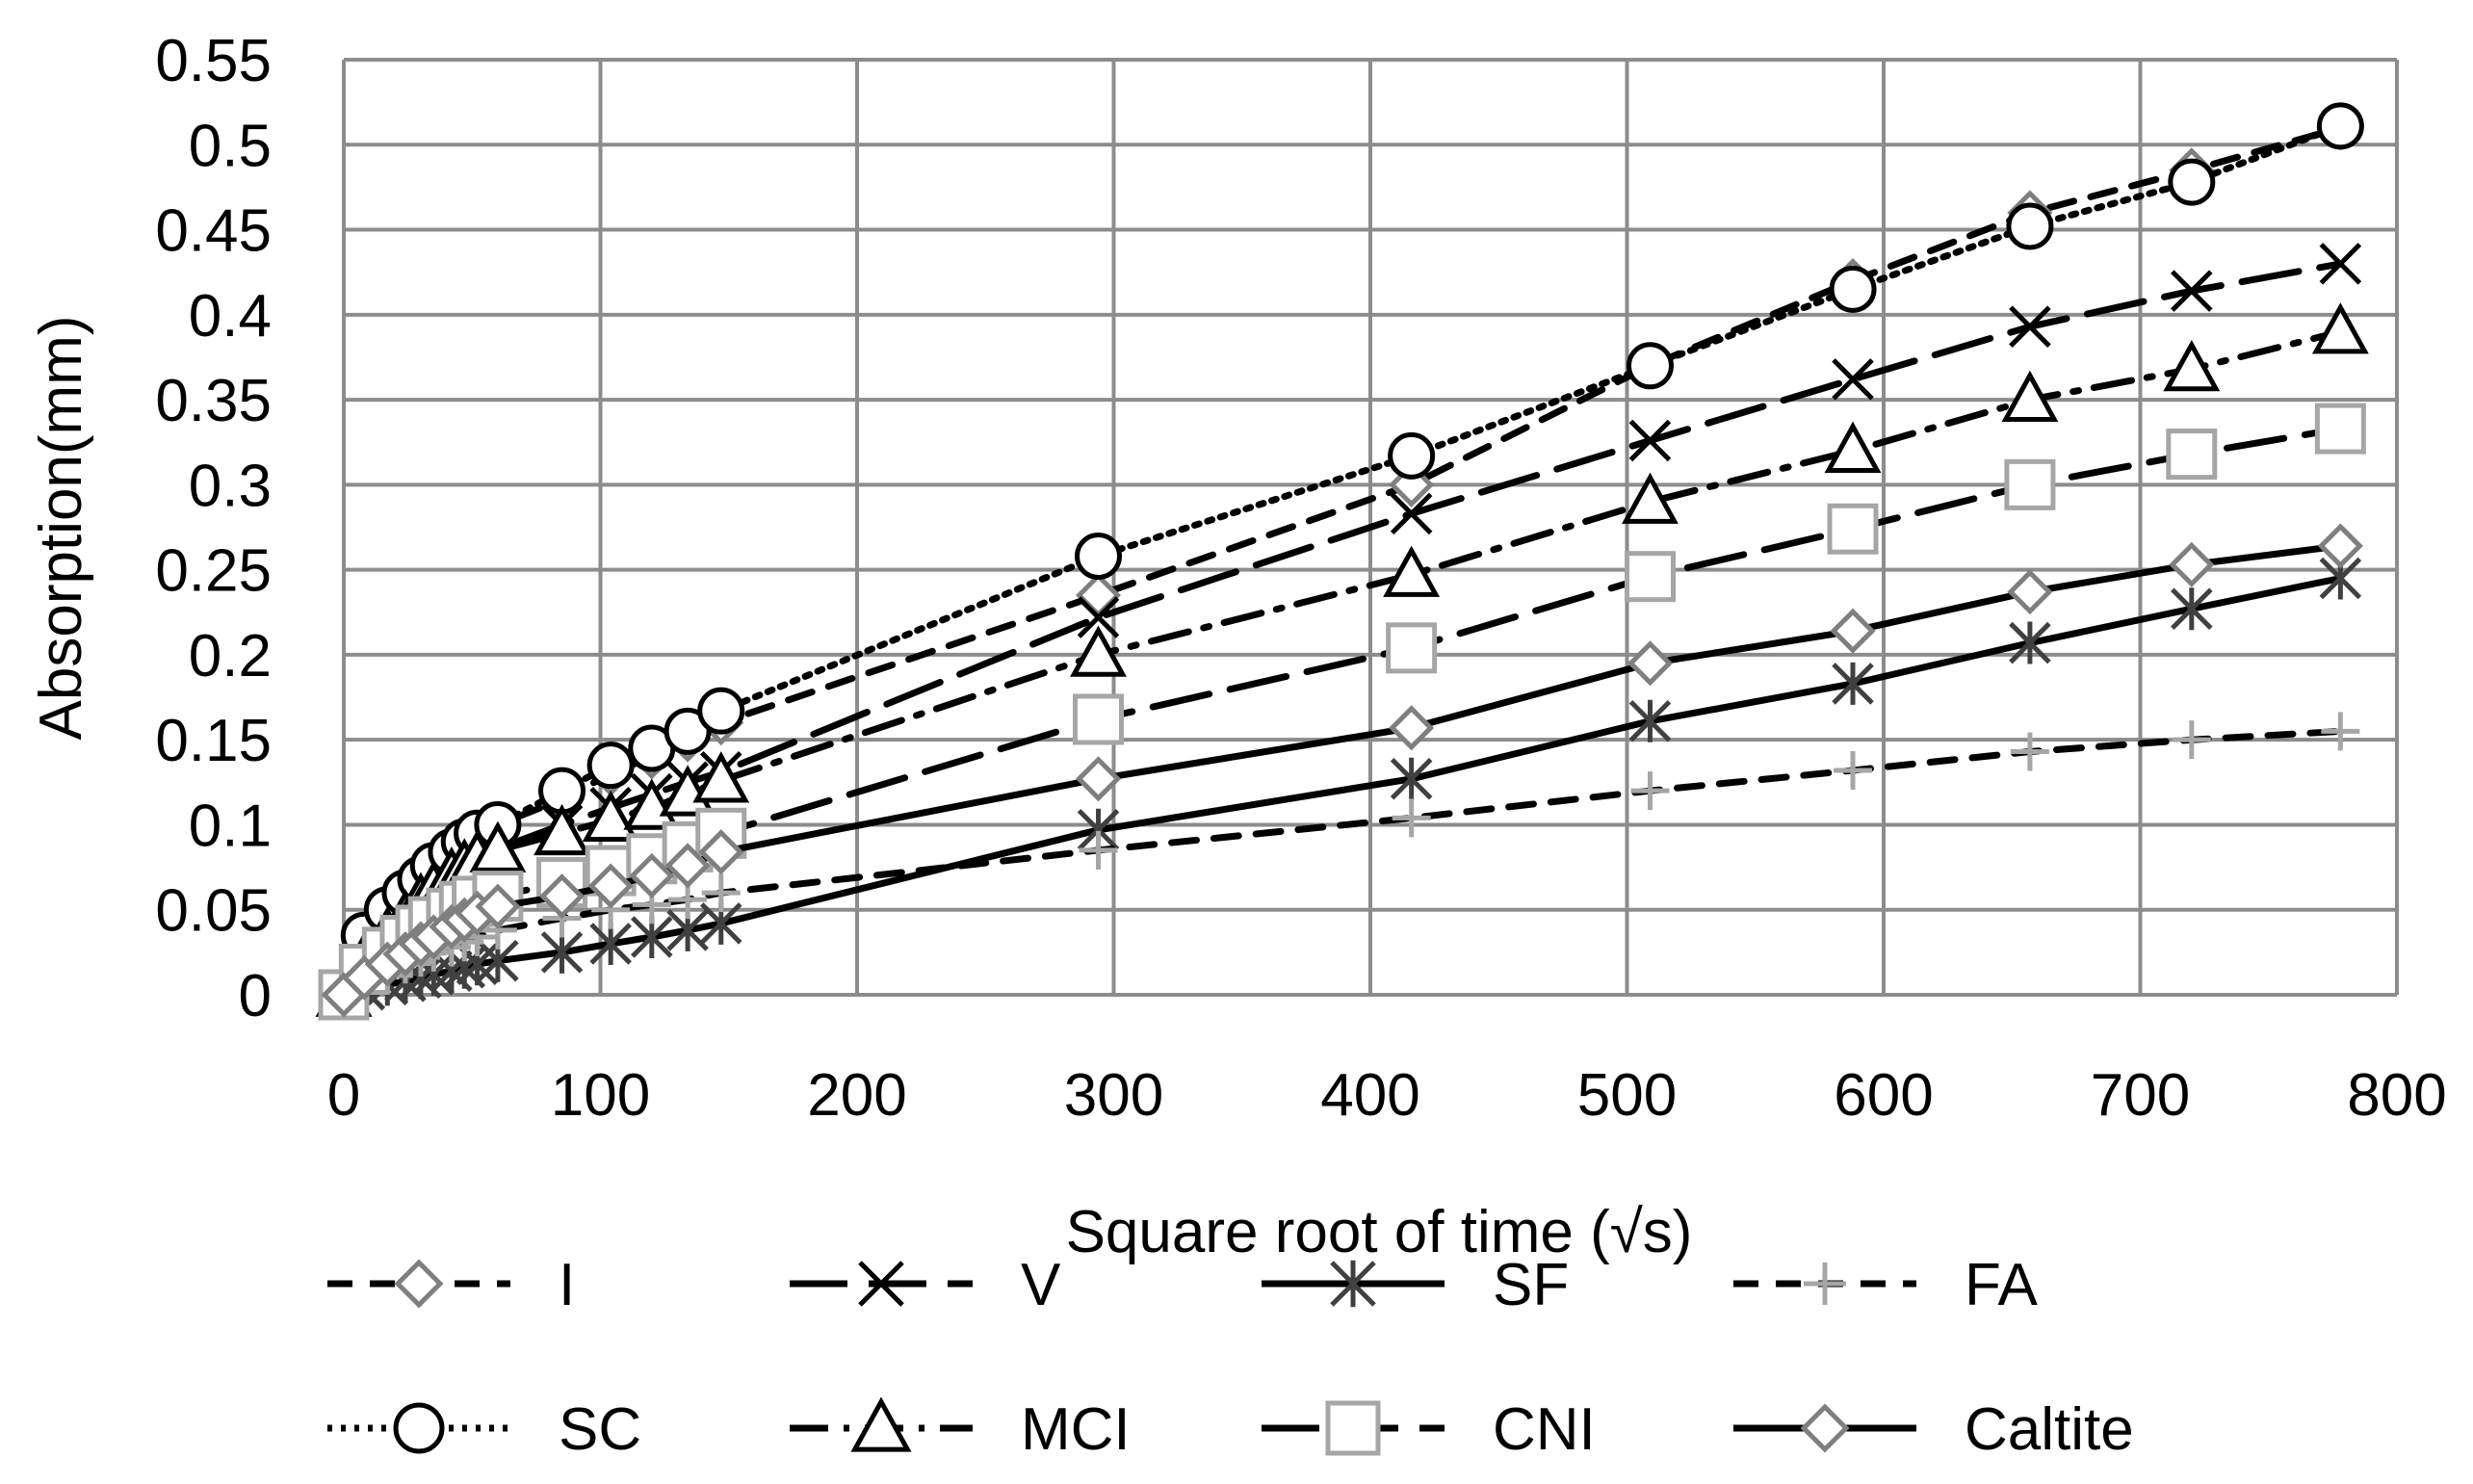 The image size is (2473, 1484). What do you see at coordinates (1353, 1284) in the screenshot?
I see `legend-marker-sf` at bounding box center [1353, 1284].